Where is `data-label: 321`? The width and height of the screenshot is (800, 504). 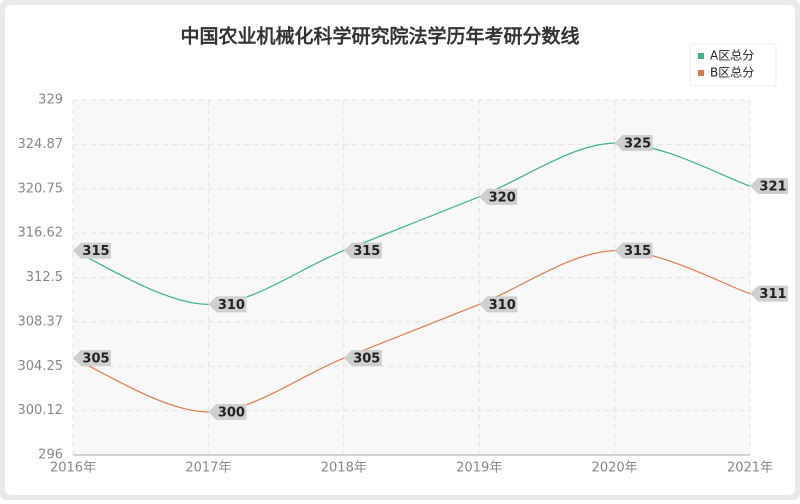
data-label: 321 is located at coordinates (772, 187).